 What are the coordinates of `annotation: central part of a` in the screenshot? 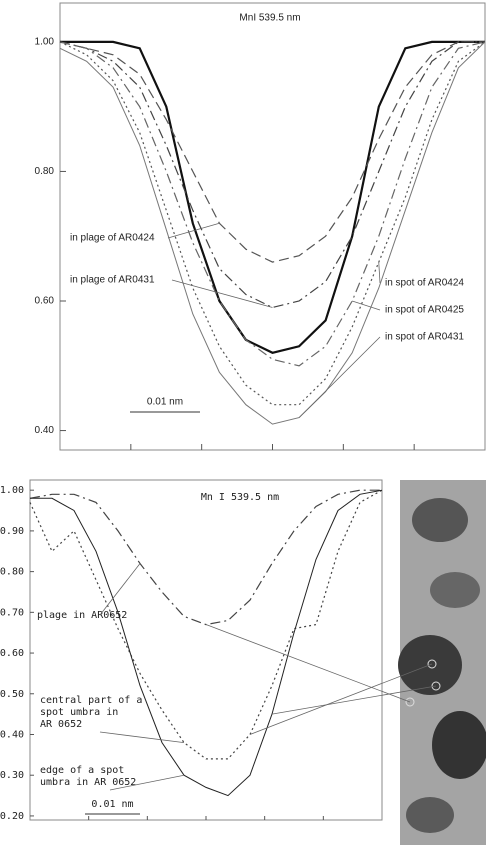 It's located at (91, 700).